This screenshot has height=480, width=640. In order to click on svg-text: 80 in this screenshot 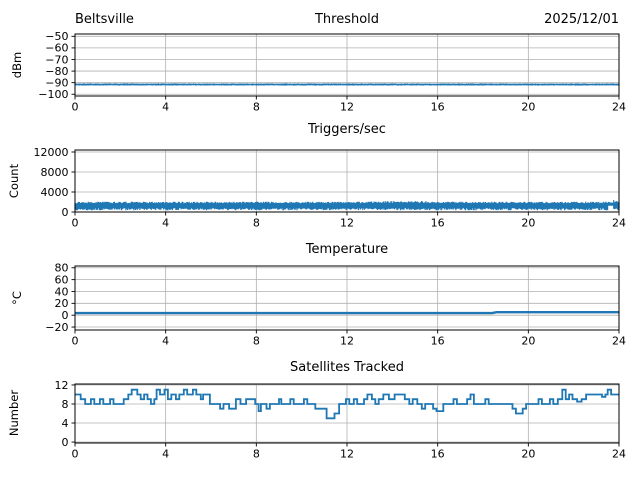, I will do `click(62, 268)`.